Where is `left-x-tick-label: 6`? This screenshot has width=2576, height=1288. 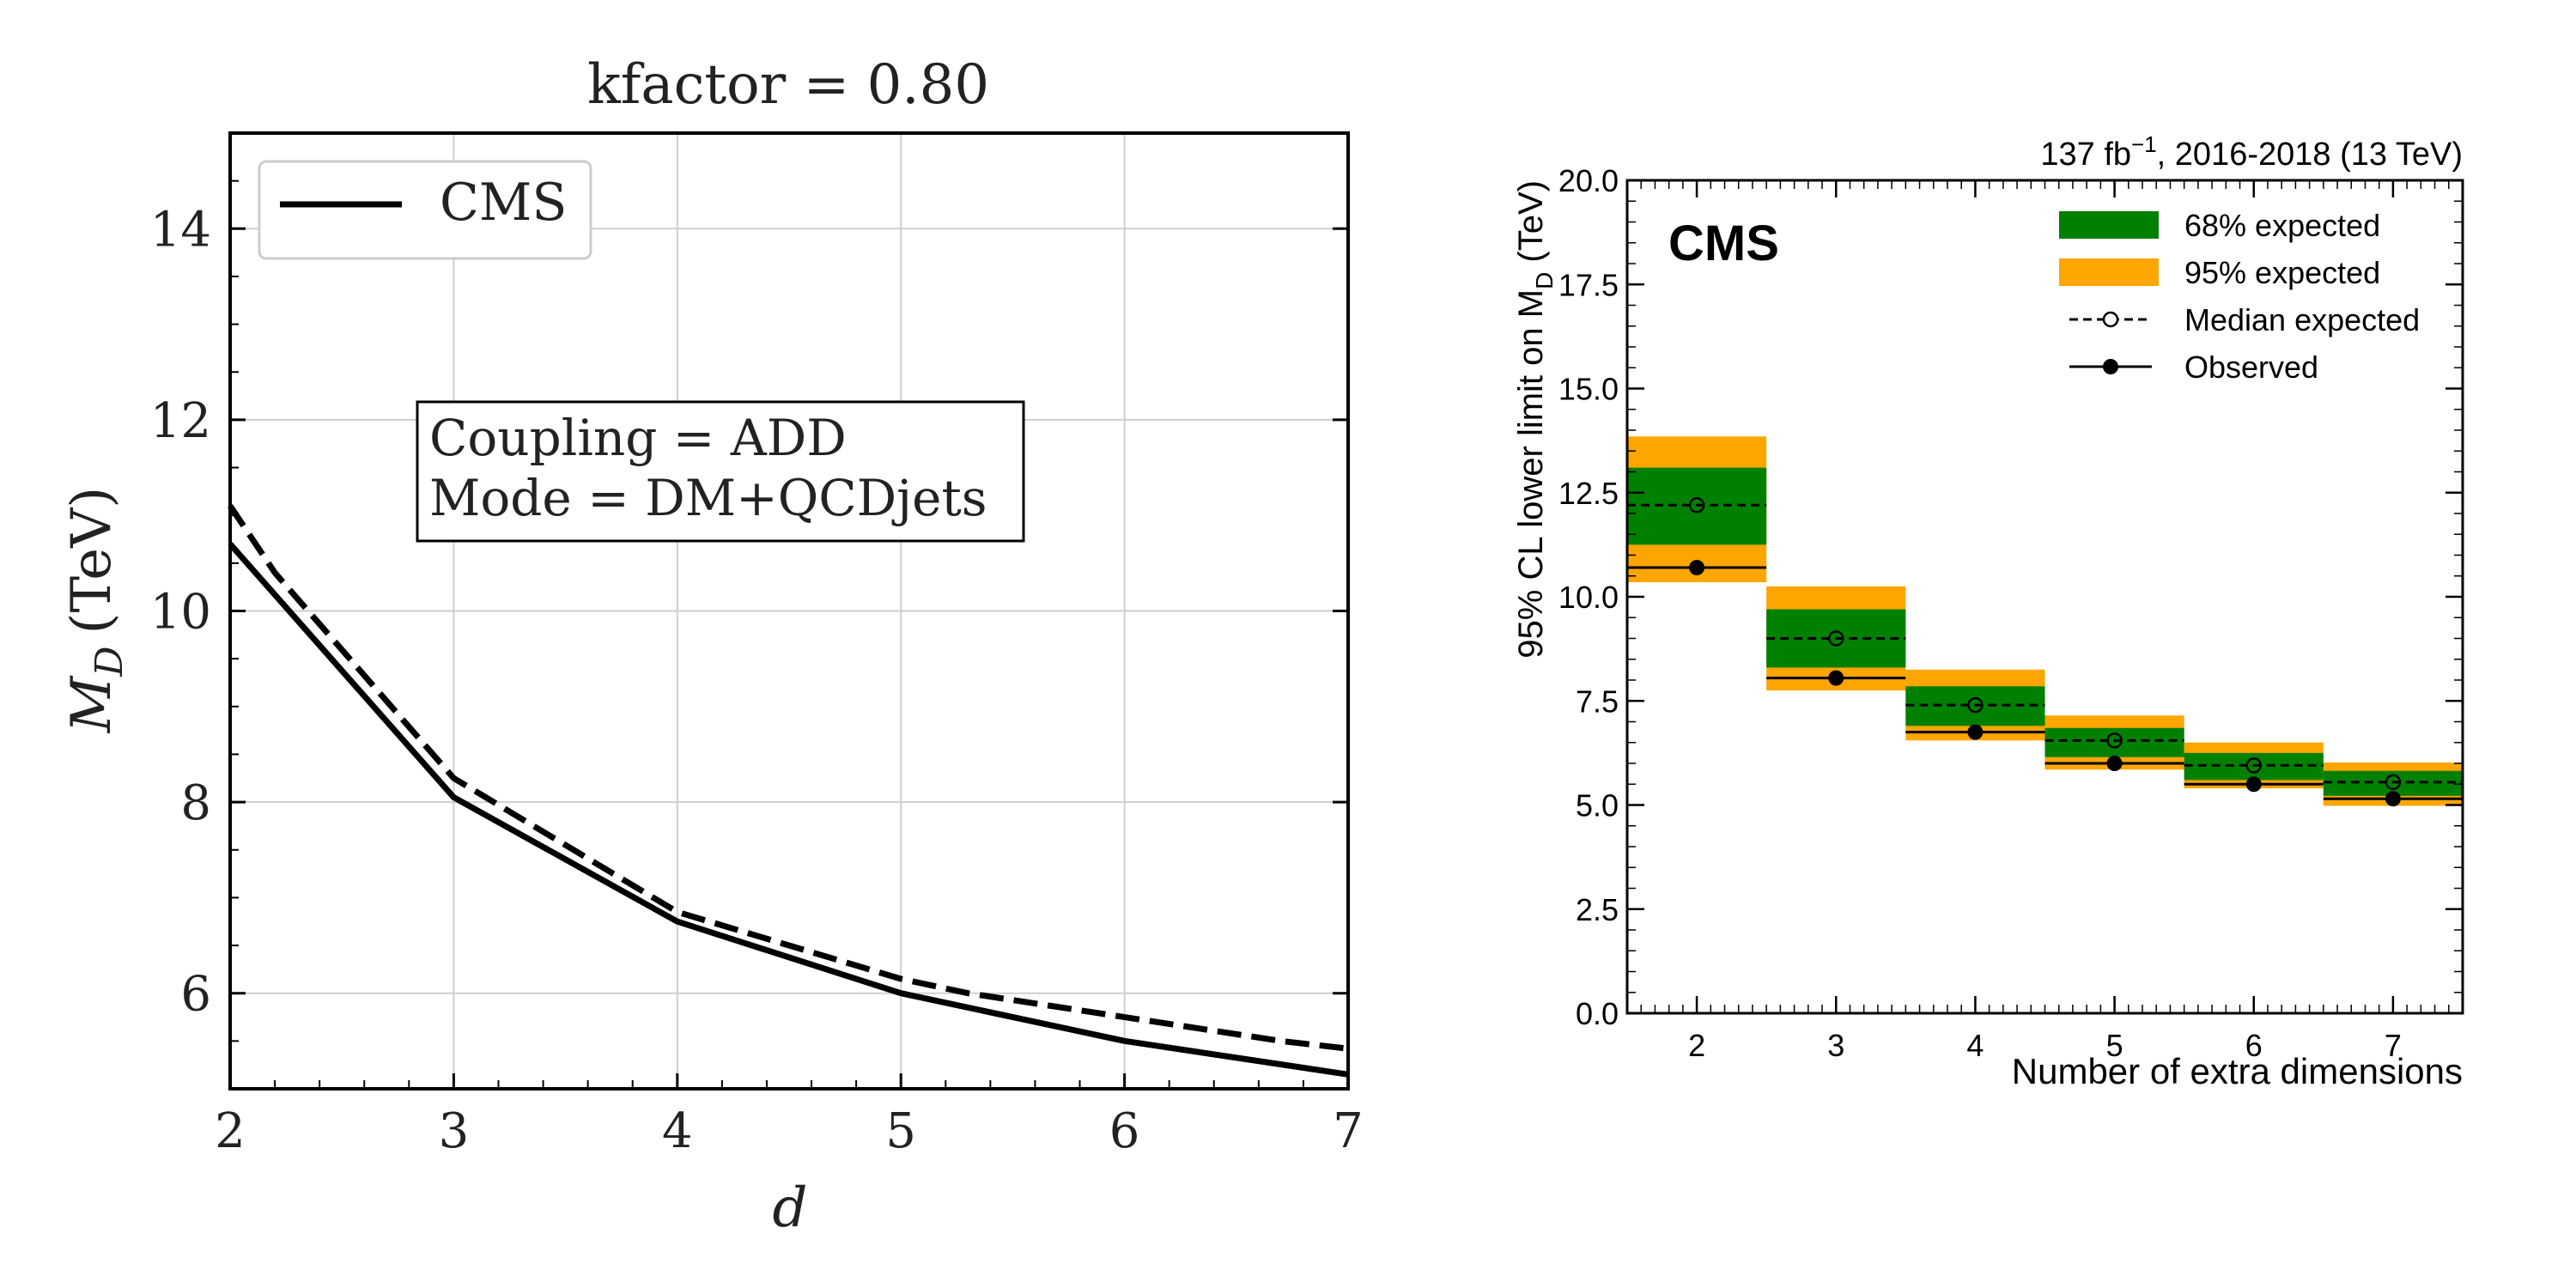 left-x-tick-label: 6 is located at coordinates (1124, 1131).